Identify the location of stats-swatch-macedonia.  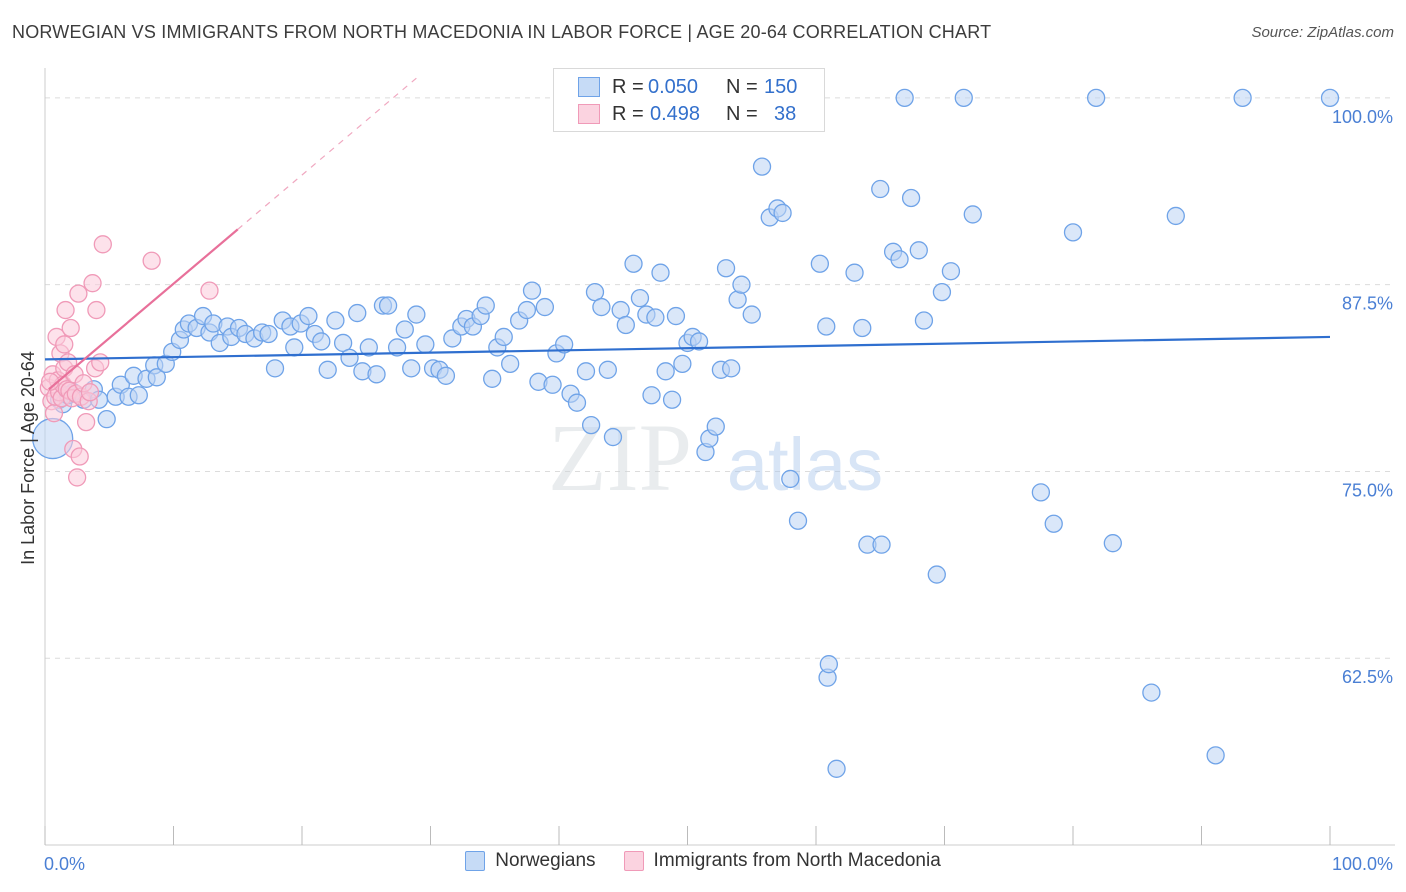
(589, 114).